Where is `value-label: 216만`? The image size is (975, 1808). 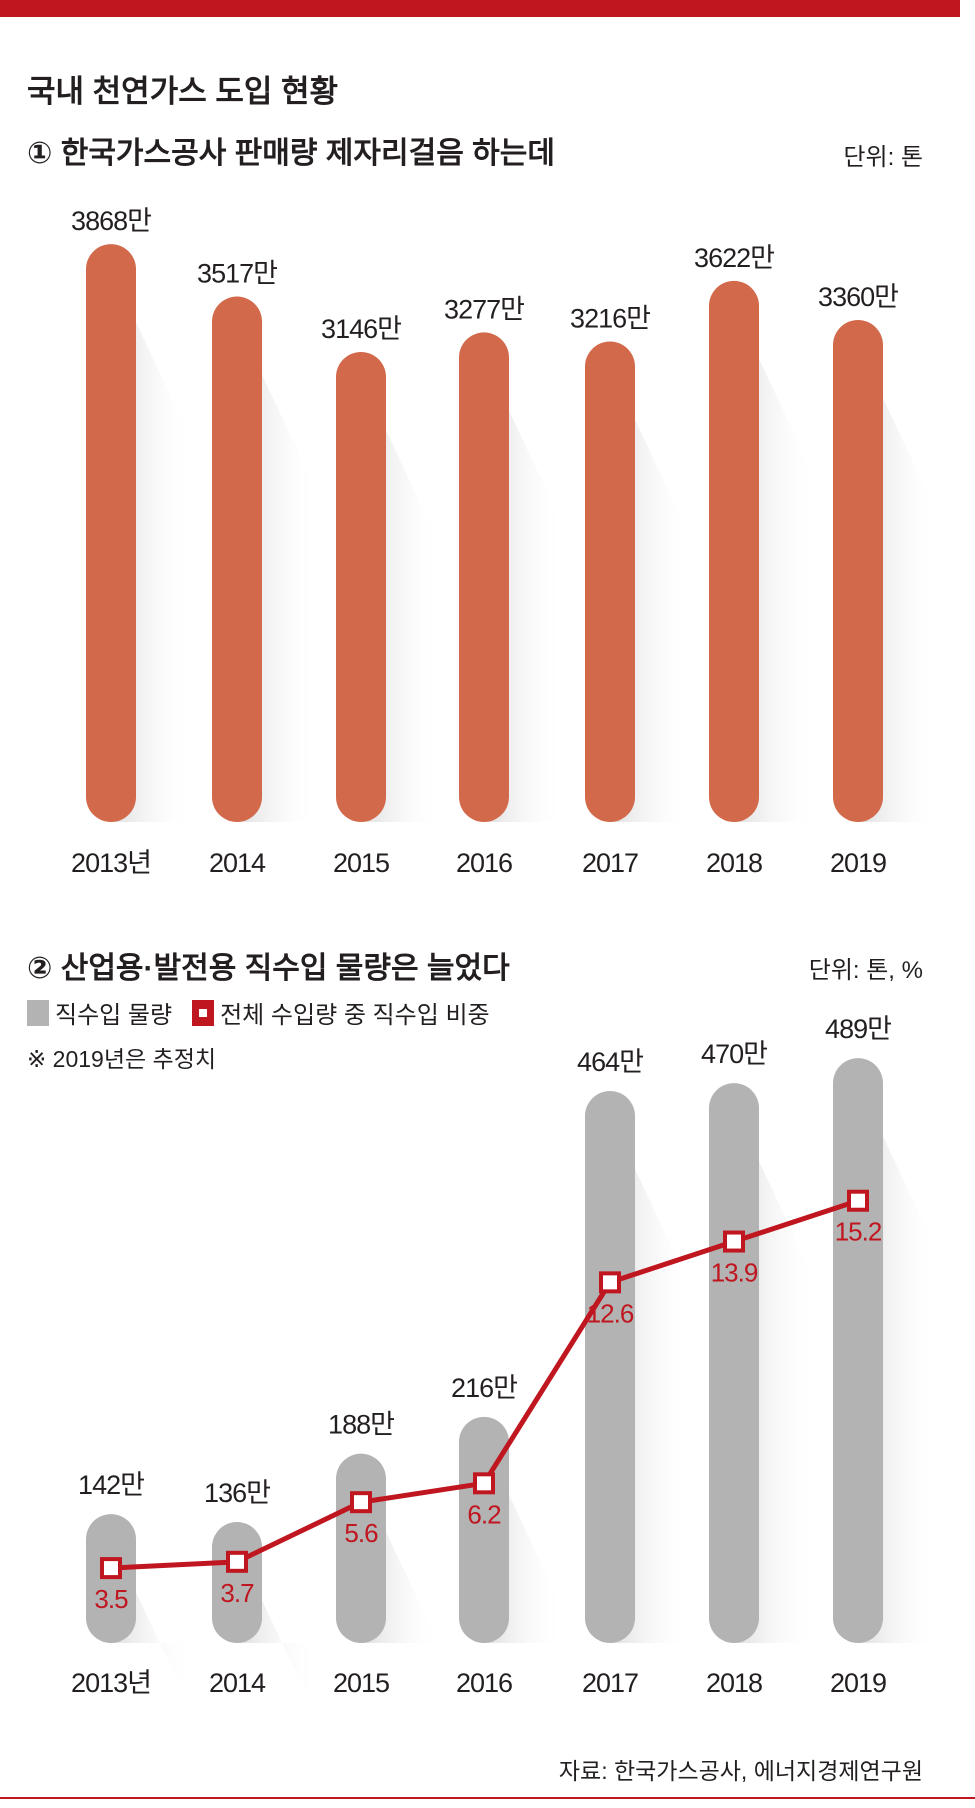 value-label: 216만 is located at coordinates (484, 1388).